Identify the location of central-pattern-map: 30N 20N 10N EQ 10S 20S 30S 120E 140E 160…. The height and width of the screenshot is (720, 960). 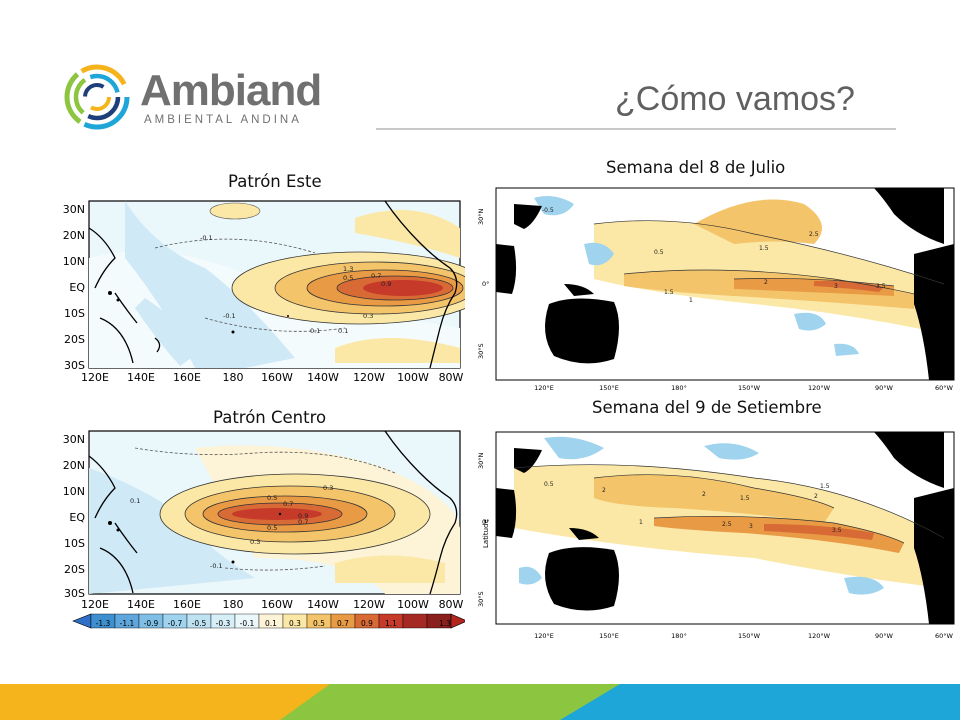
(264, 529).